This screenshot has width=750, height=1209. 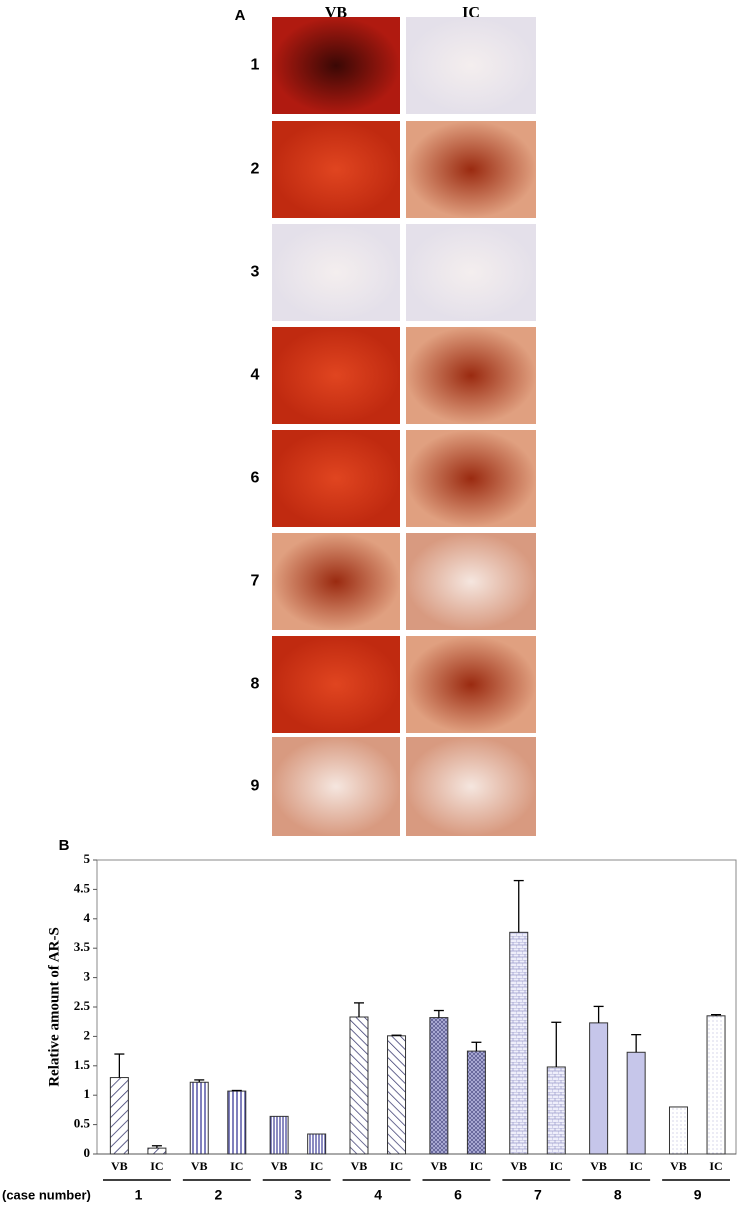 I want to click on panel-label: B, so click(x=64, y=845).